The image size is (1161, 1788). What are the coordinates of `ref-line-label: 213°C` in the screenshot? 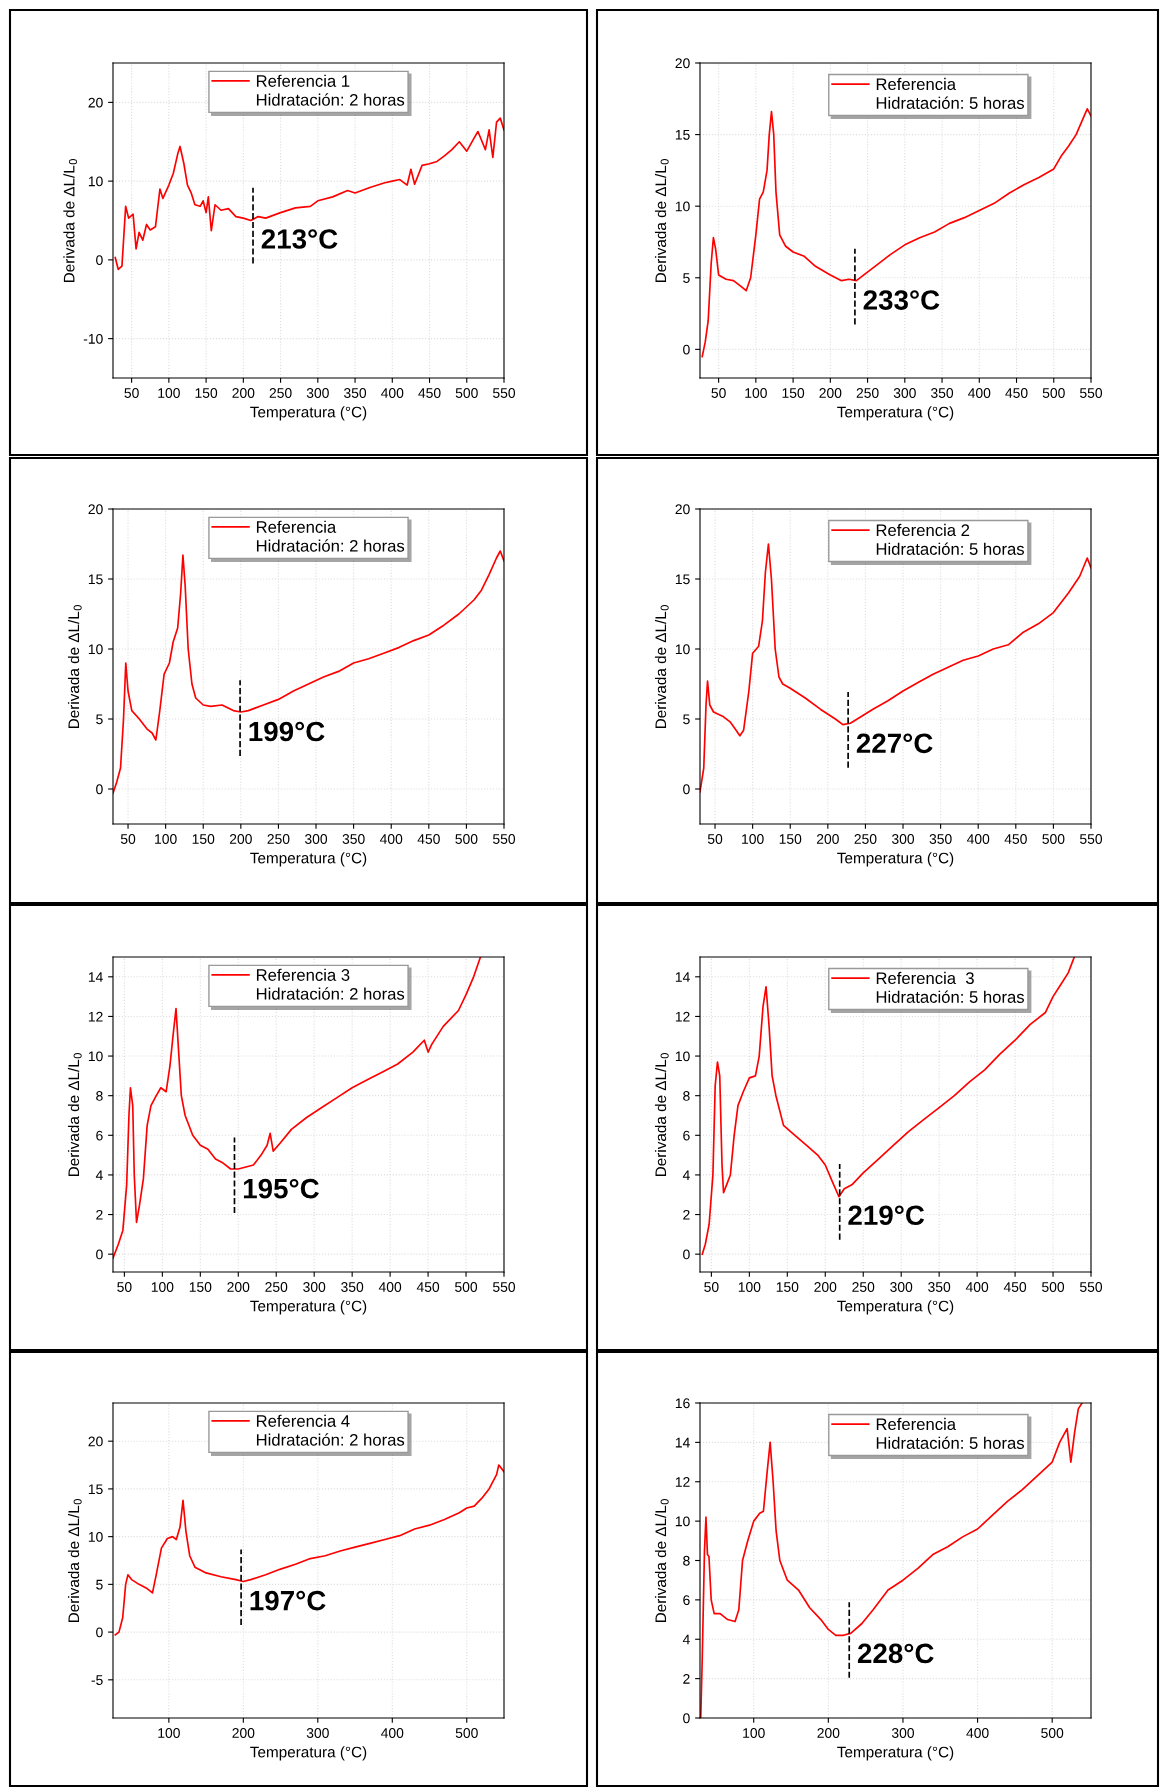 It's located at (299, 239).